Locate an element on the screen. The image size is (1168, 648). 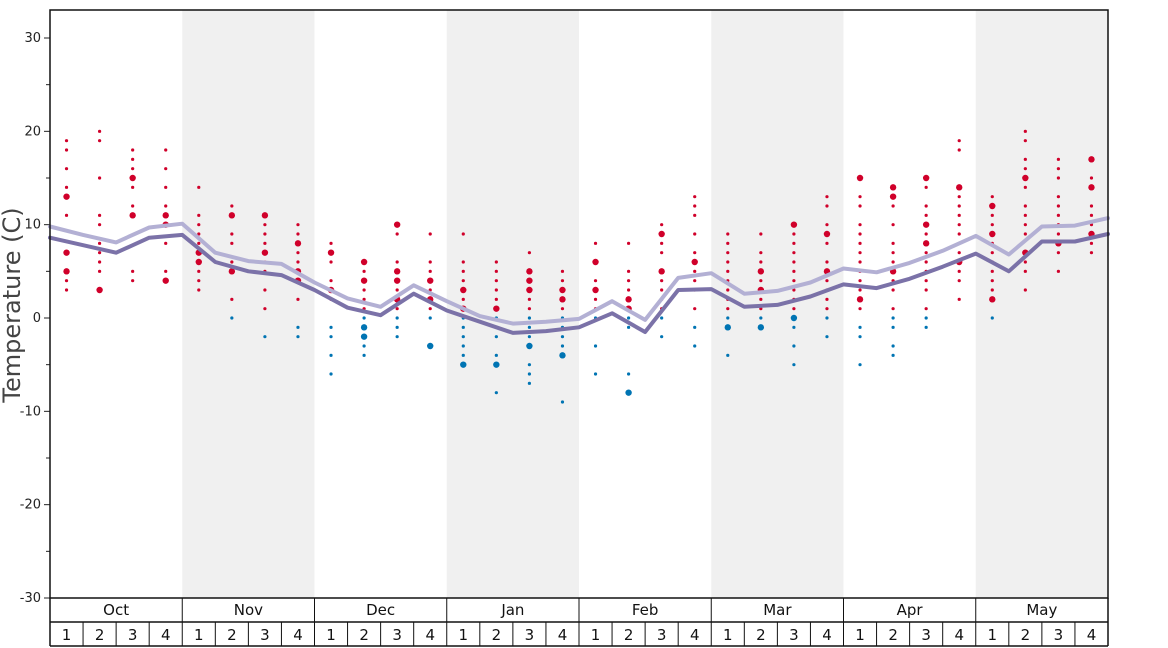
week-label: 4 is located at coordinates (827, 635).